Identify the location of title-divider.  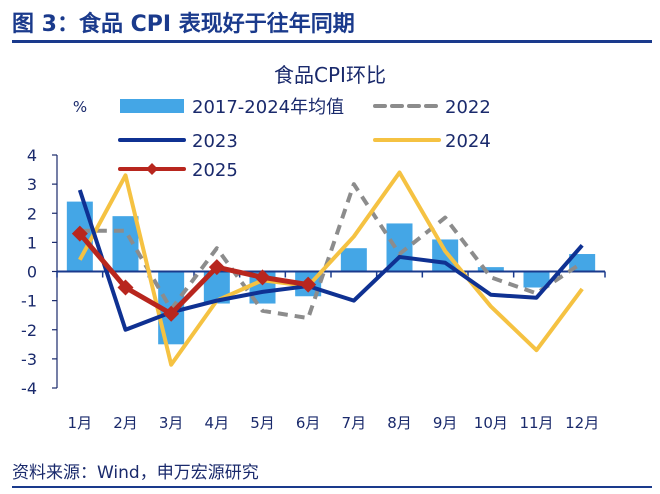
(332, 41).